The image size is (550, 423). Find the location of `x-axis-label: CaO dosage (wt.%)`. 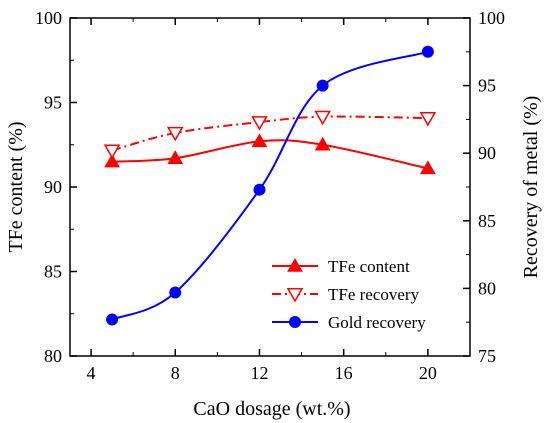

x-axis-label: CaO dosage (wt.%) is located at coordinates (271, 409).